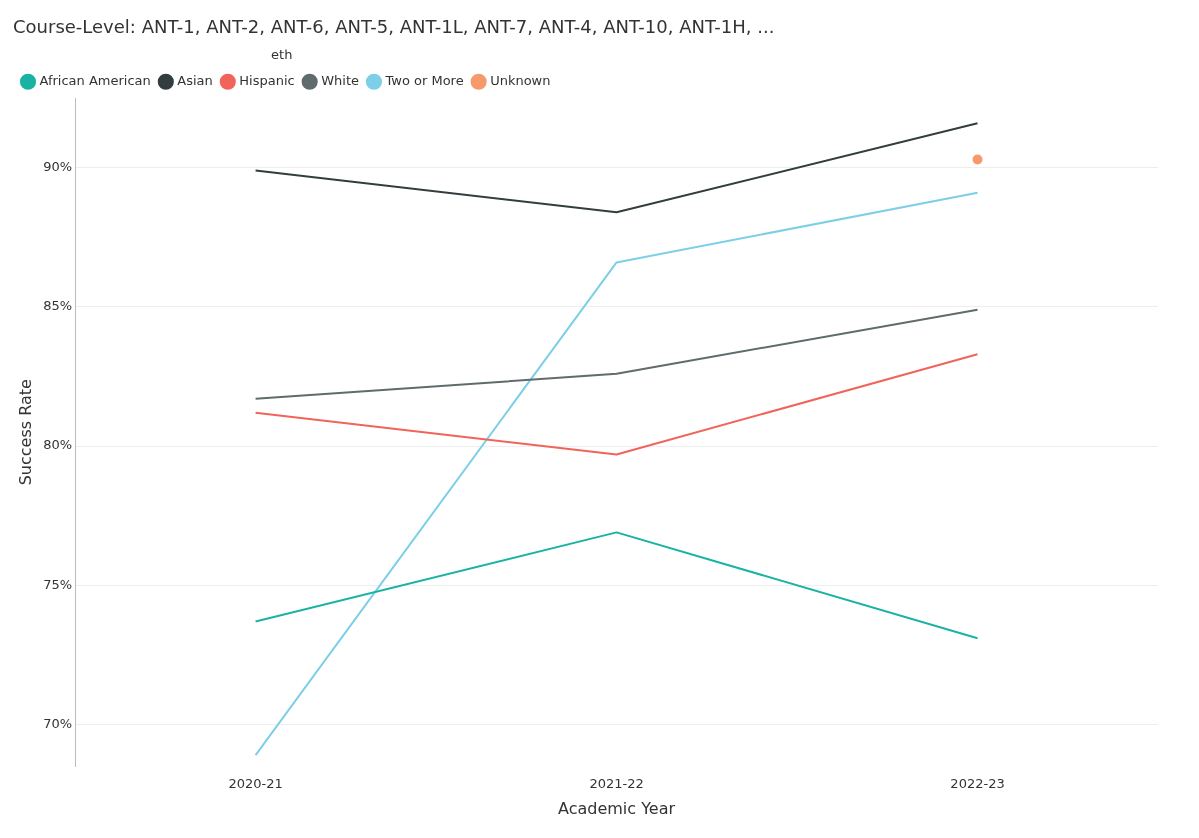 This screenshot has height=838, width=1199. I want to click on x-tick-label: 2021-22, so click(616, 784).